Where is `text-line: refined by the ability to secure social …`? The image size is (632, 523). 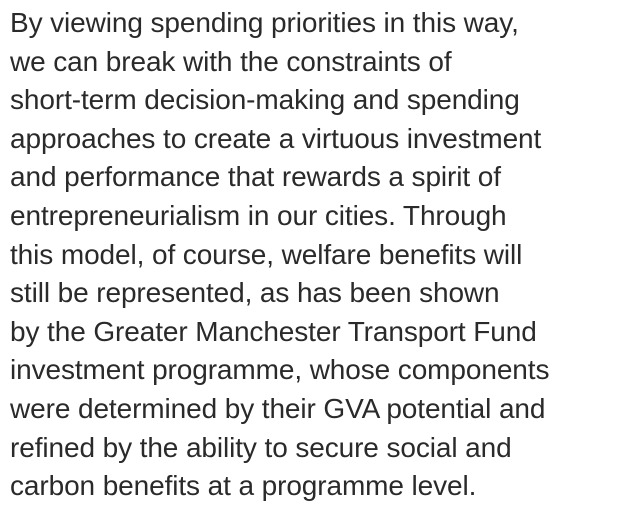
text-line: refined by the ability to secure social … is located at coordinates (261, 447).